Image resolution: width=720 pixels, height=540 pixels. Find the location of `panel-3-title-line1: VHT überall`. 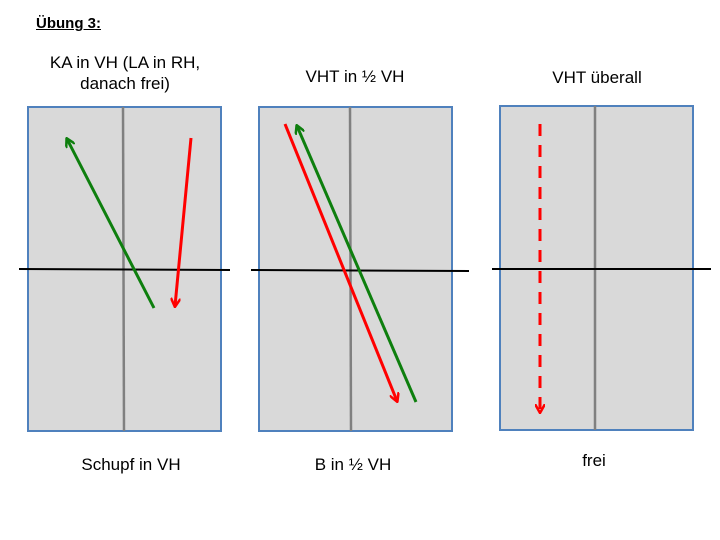

panel-3-title-line1: VHT überall is located at coordinates (597, 77).